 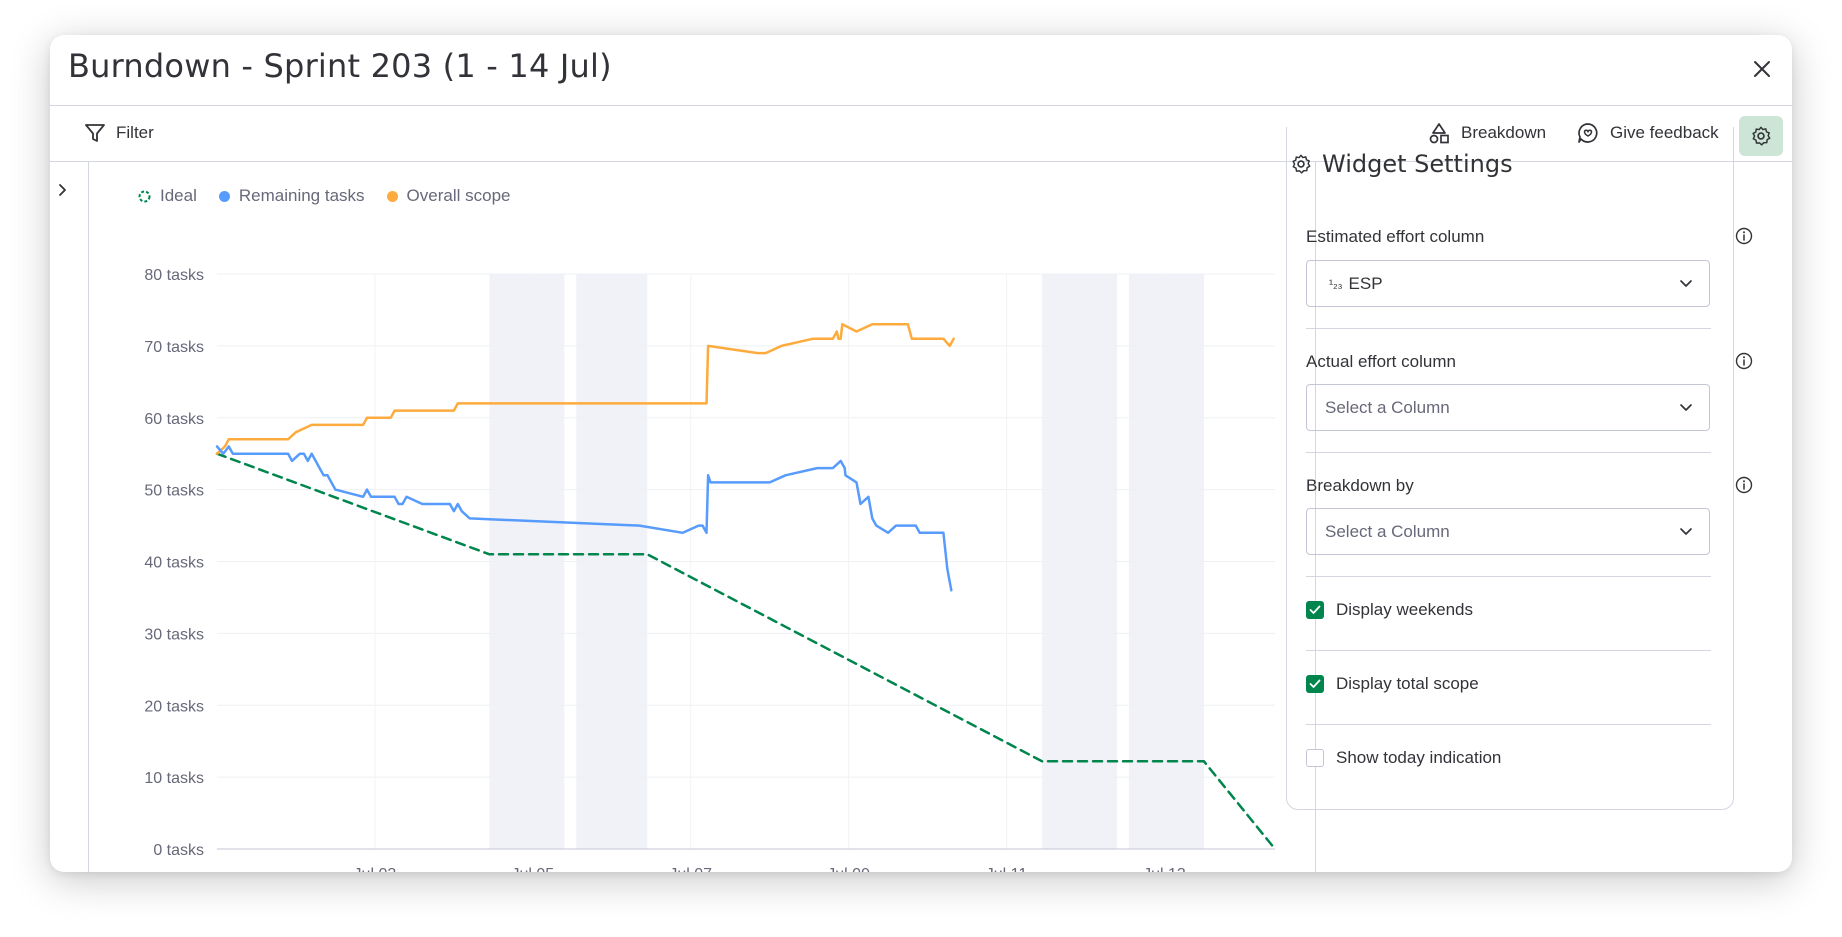 I want to click on legend-ideal: Ideal, so click(x=167, y=196).